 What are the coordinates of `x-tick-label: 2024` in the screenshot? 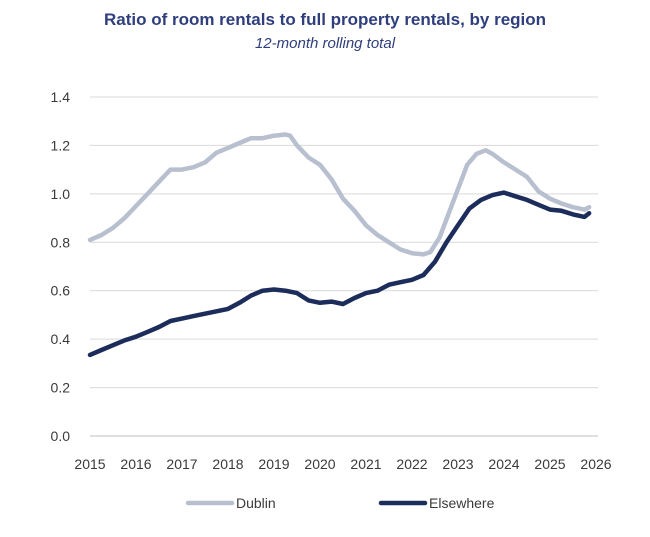 It's located at (503, 464).